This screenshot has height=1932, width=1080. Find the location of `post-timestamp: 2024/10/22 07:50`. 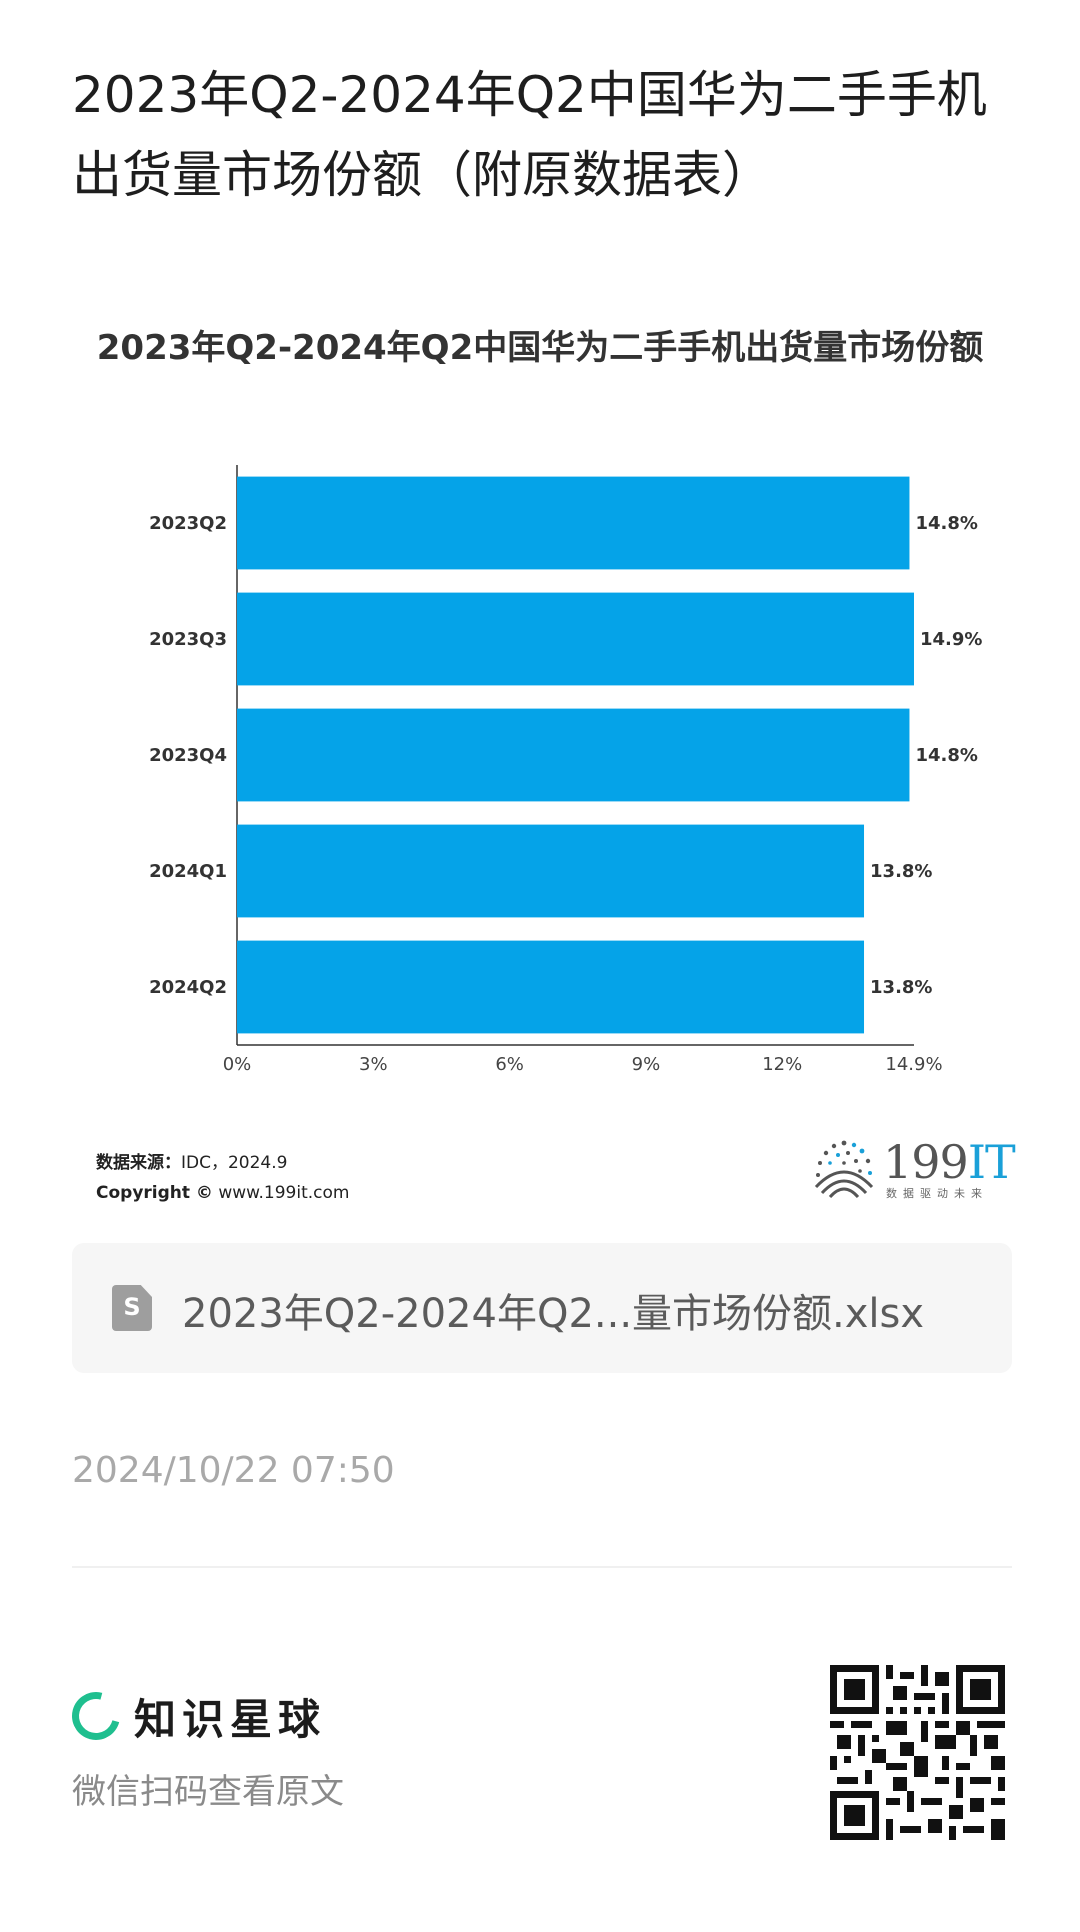

post-timestamp: 2024/10/22 07:50 is located at coordinates (233, 1470).